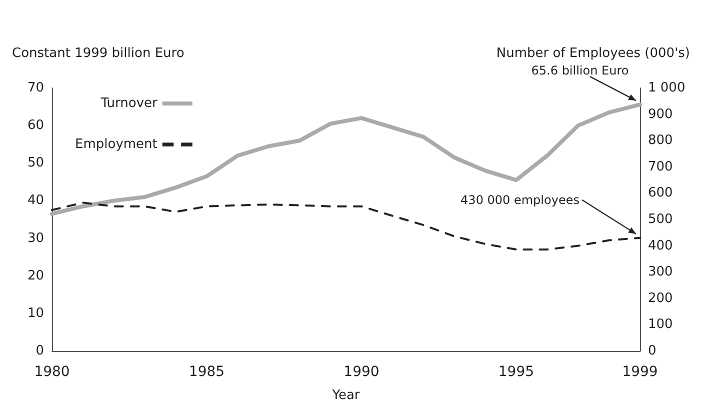 The height and width of the screenshot is (413, 712). What do you see at coordinates (35, 200) in the screenshot?
I see `y-tick-label: 40` at bounding box center [35, 200].